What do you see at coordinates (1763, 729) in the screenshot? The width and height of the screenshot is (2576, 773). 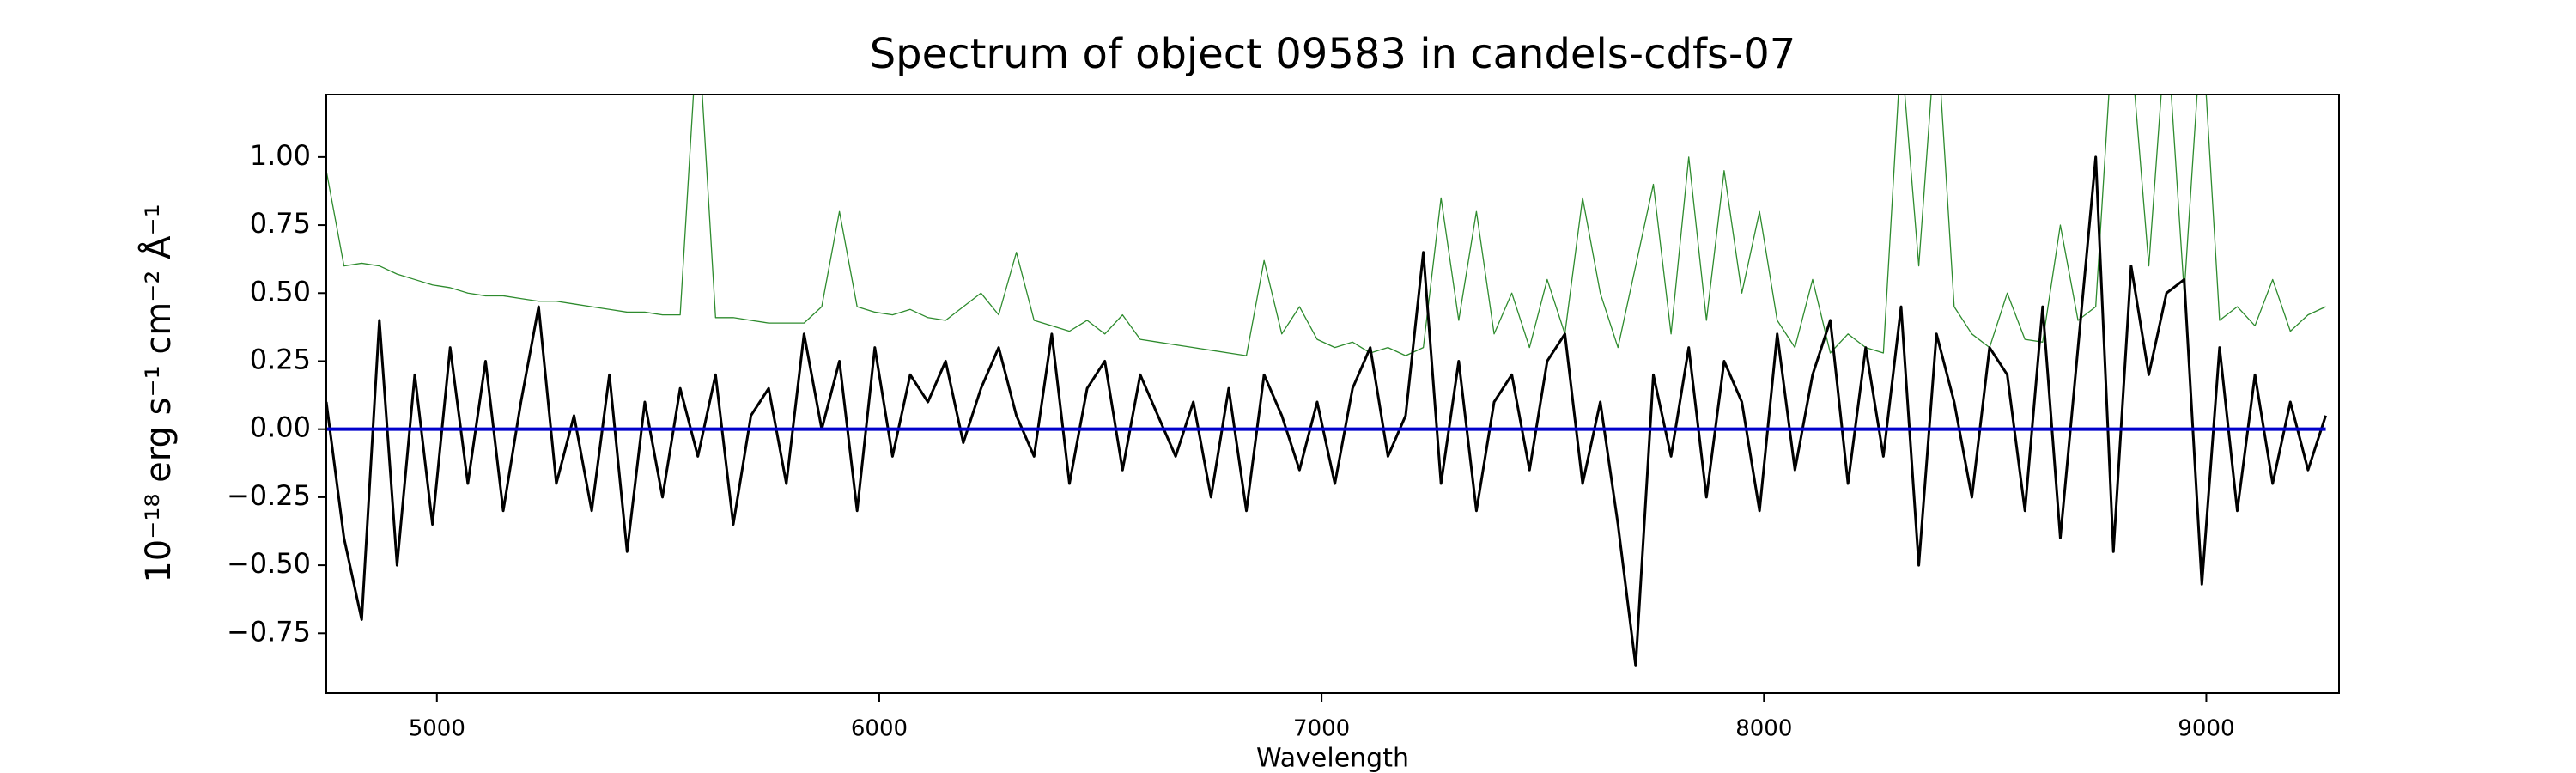 I see `x-tick-label: 8000` at bounding box center [1763, 729].